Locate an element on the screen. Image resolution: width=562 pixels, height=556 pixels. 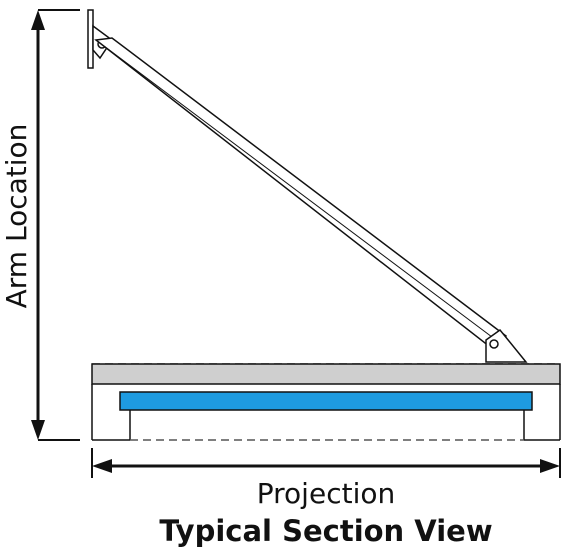
top-gray-bar is located at coordinates (326, 374).